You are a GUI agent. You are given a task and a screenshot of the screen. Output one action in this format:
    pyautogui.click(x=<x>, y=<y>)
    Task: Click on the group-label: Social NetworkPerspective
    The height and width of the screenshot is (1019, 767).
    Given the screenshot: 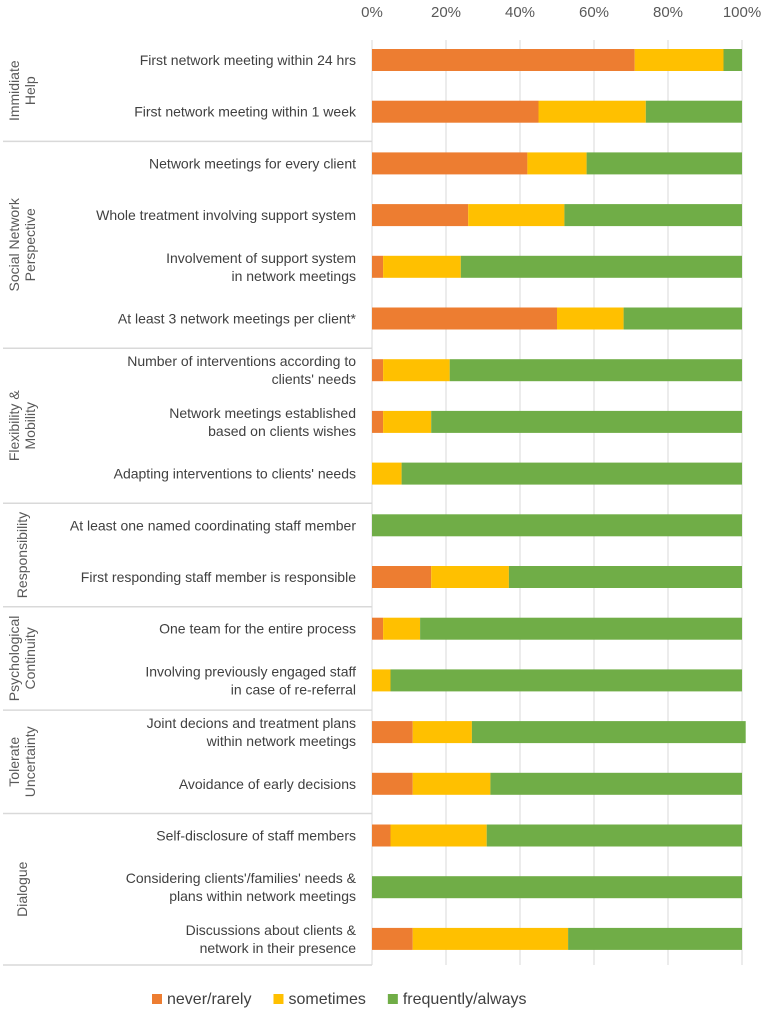 What is the action you would take?
    pyautogui.click(x=22, y=244)
    